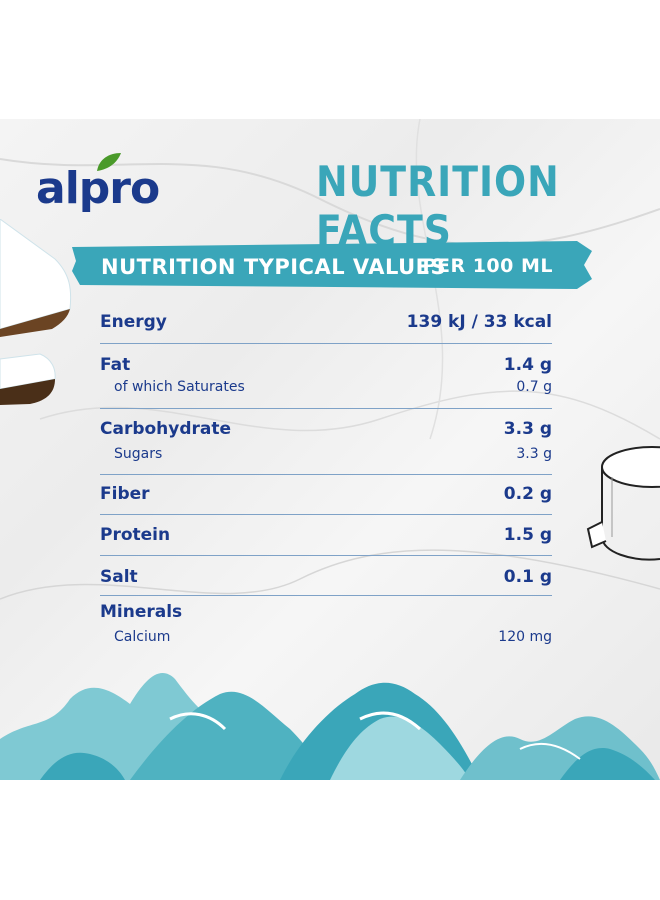  Describe the element at coordinates (326, 498) in the screenshot. I see `nutrient-row-fiber: Fiber 0.2 g` at that location.